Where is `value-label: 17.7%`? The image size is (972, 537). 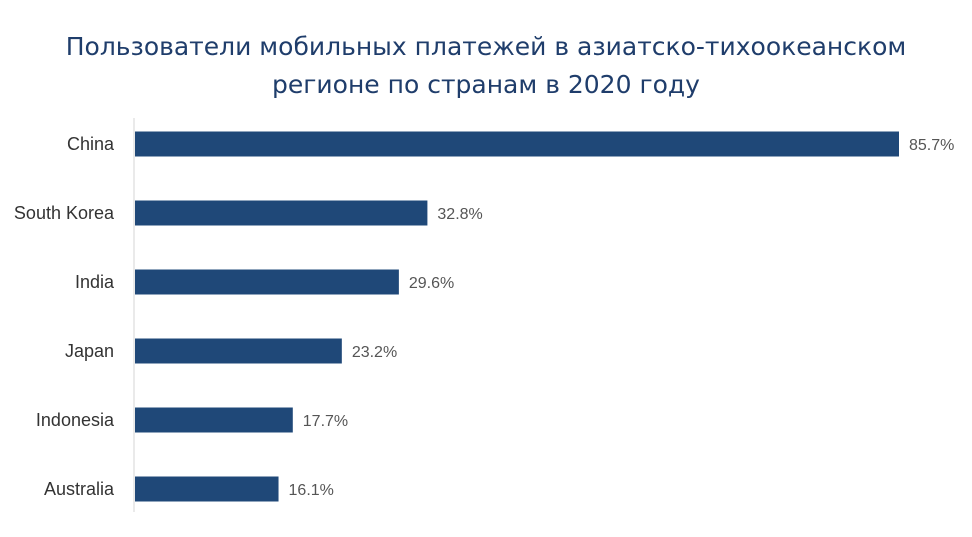
value-label: 17.7% is located at coordinates (325, 421).